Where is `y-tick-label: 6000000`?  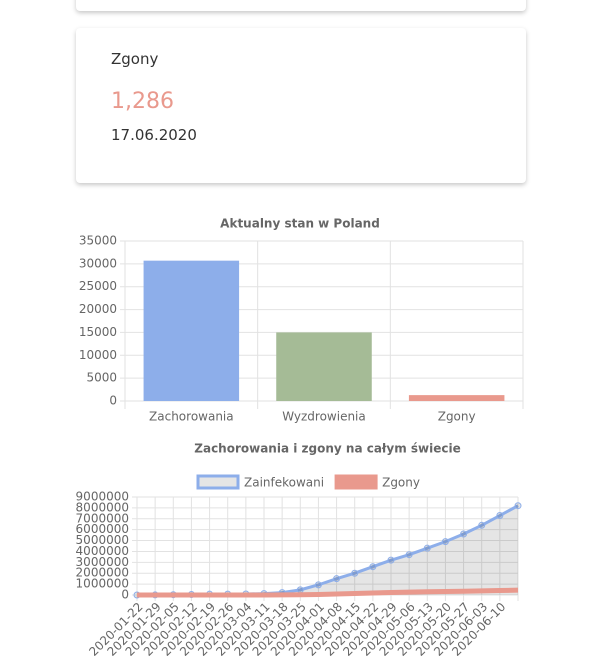 y-tick-label: 6000000 is located at coordinates (102, 529).